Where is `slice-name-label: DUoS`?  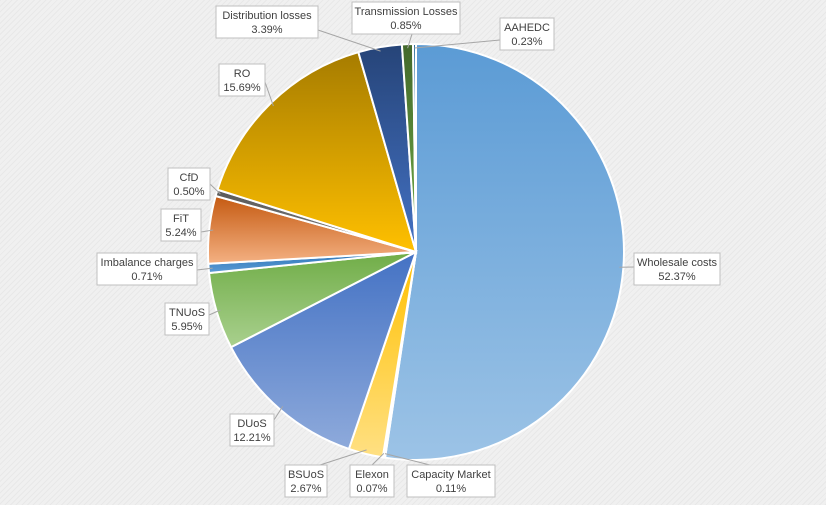 slice-name-label: DUoS is located at coordinates (251, 424).